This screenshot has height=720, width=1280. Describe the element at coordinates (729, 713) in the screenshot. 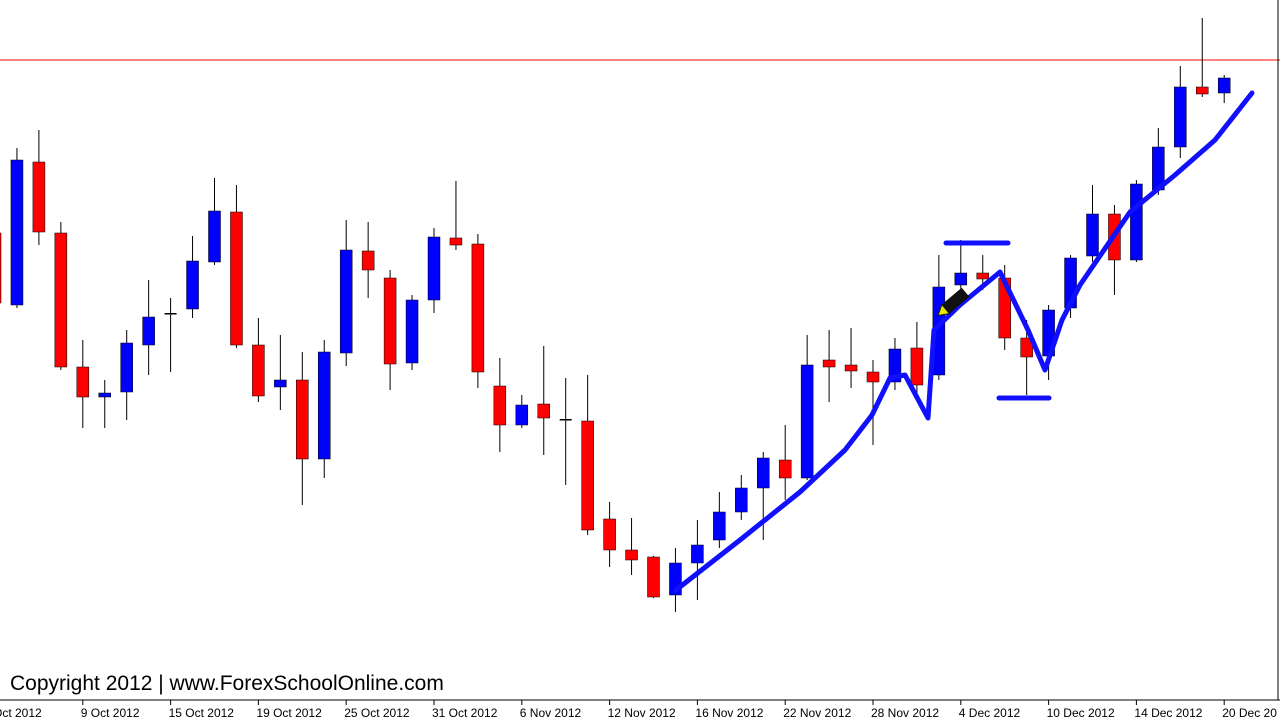

I see `x-tick-label: 16 Nov 2012` at that location.